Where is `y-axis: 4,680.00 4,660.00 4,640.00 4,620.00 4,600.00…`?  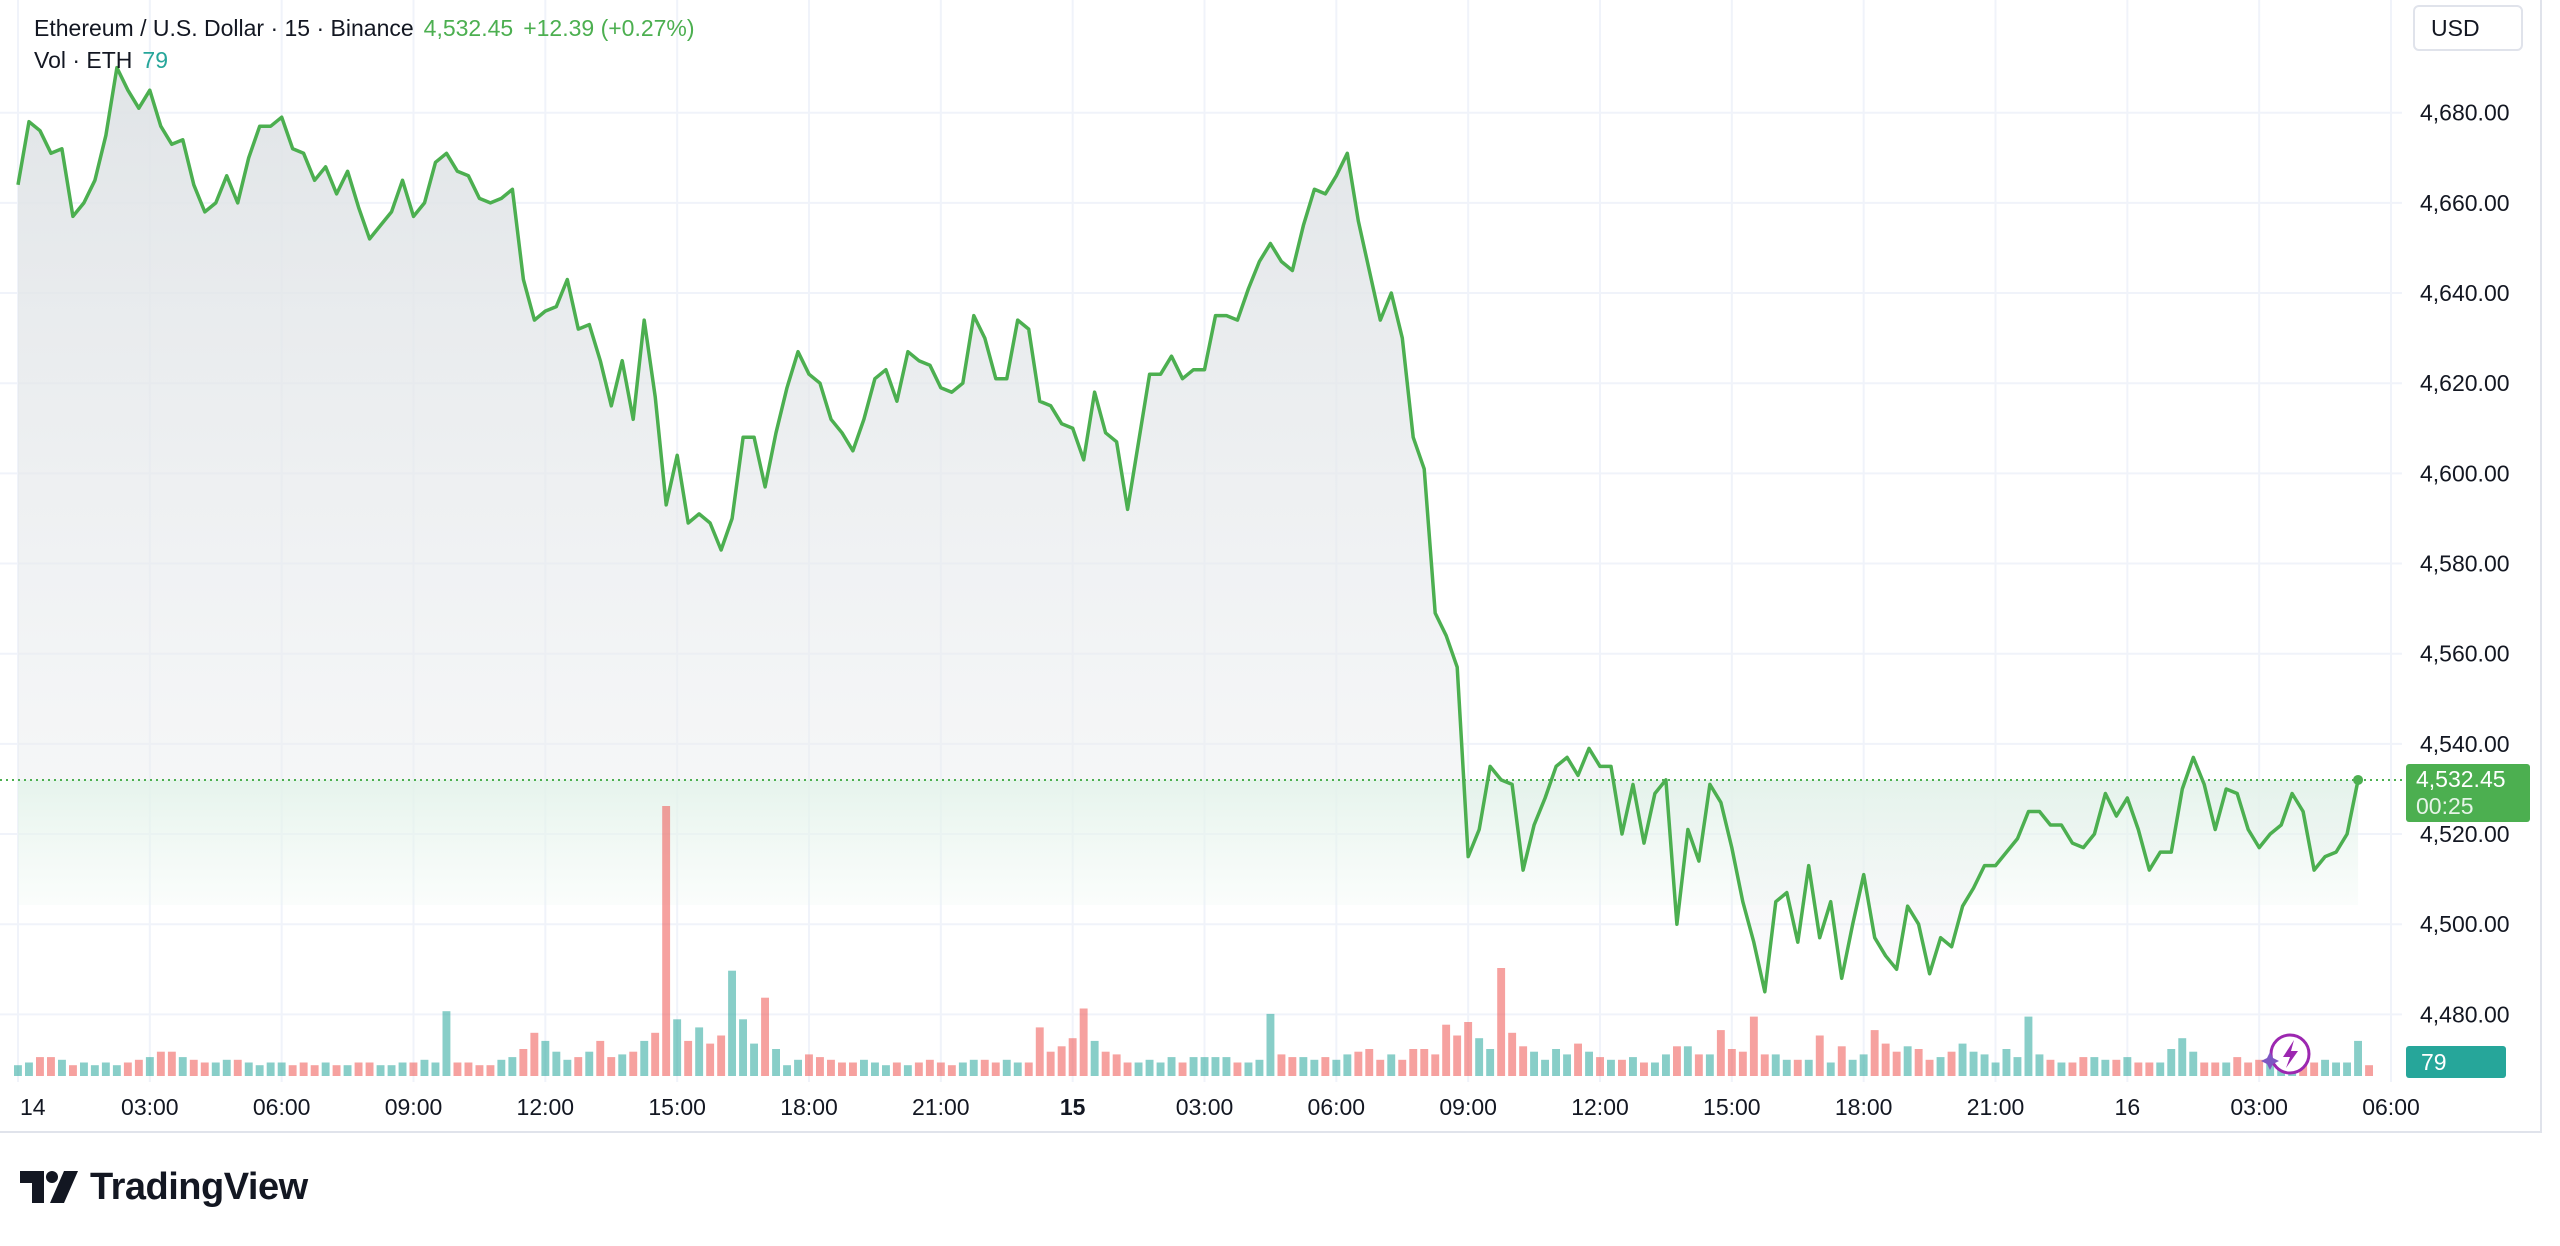
y-axis: 4,680.00 4,660.00 4,640.00 4,620.00 4,600.00… is located at coordinates (2465, 564).